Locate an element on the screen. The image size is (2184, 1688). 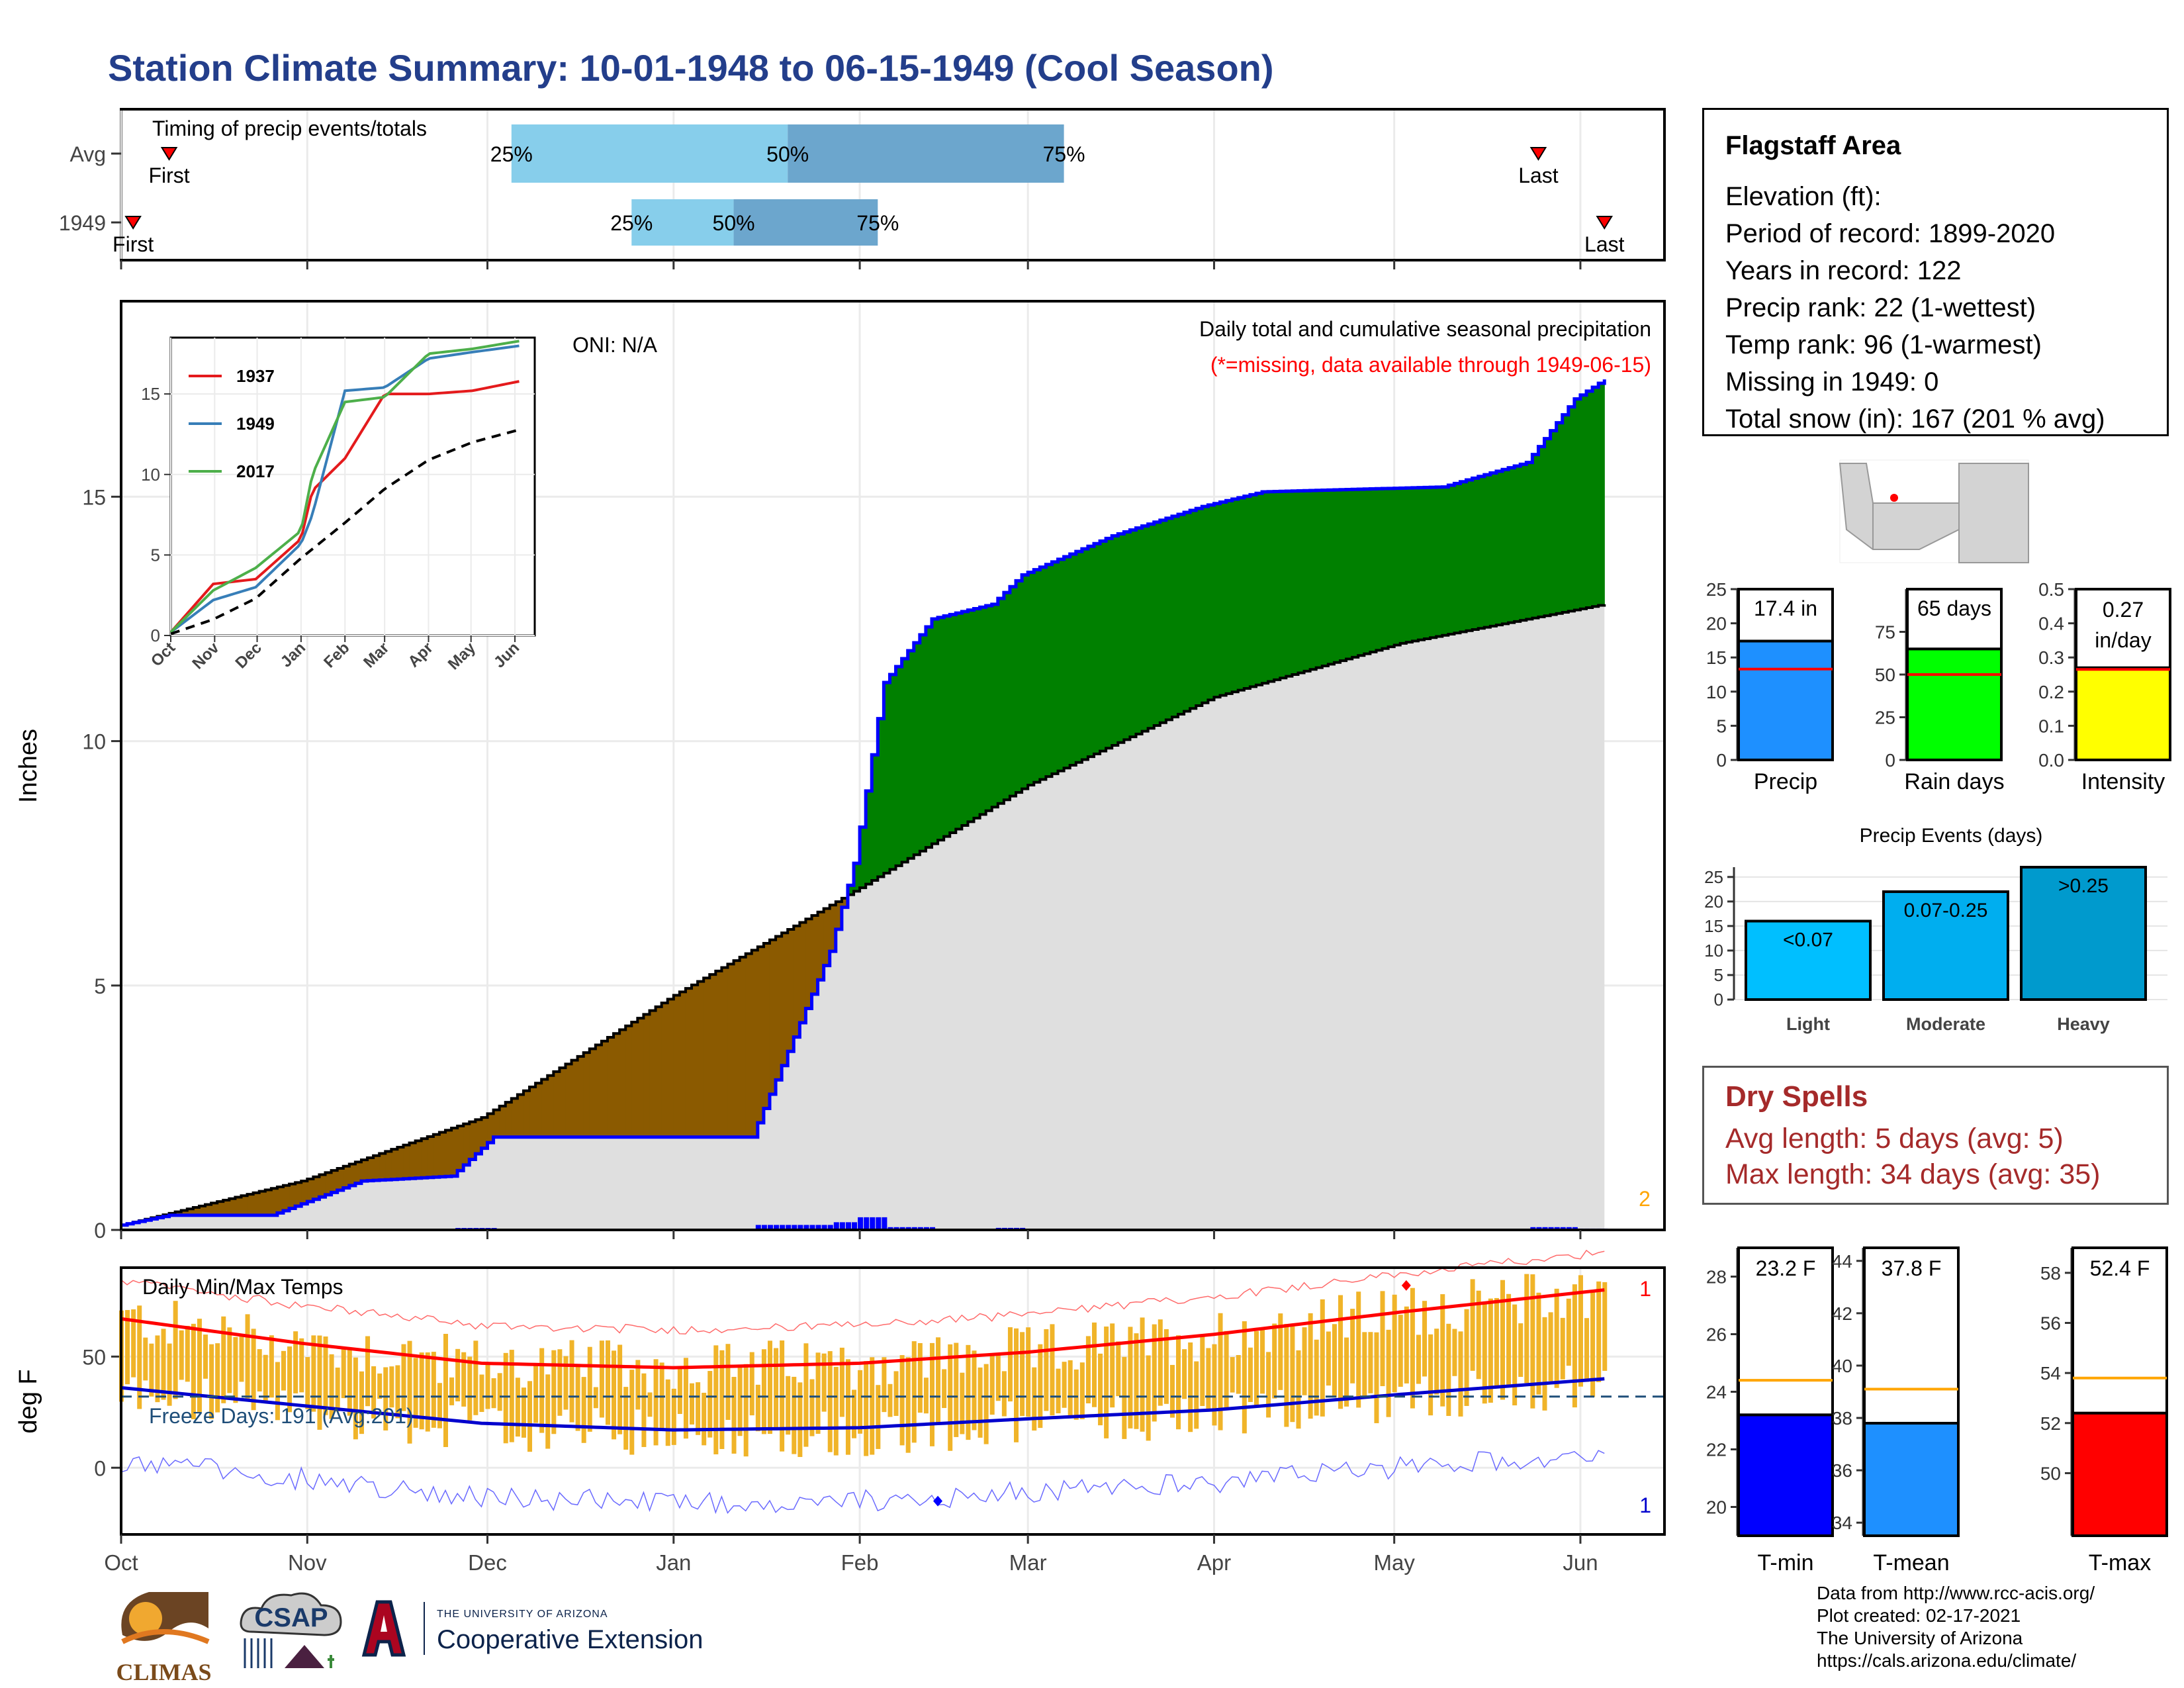
record-high-marker is located at coordinates (1406, 1285).